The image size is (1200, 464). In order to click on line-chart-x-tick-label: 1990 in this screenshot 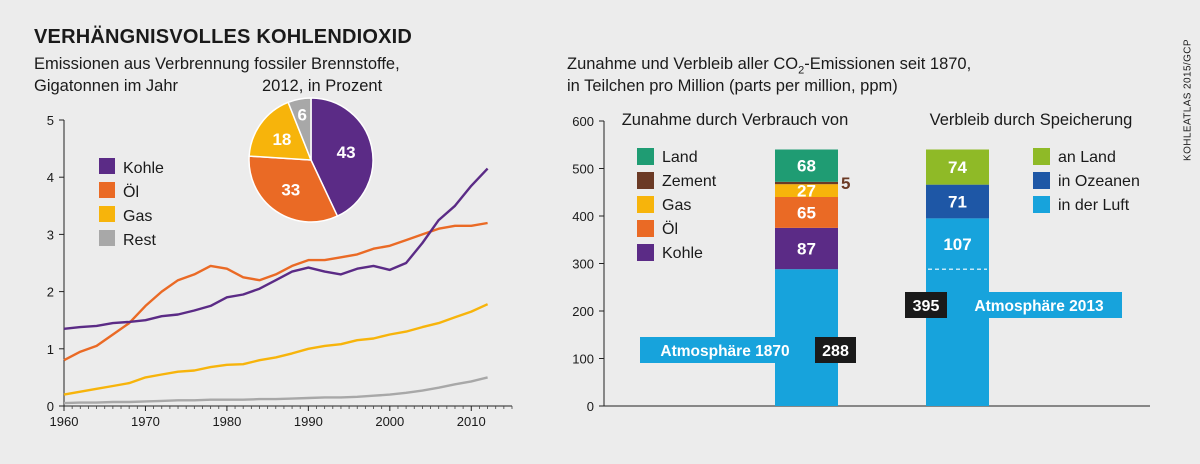, I will do `click(308, 421)`.